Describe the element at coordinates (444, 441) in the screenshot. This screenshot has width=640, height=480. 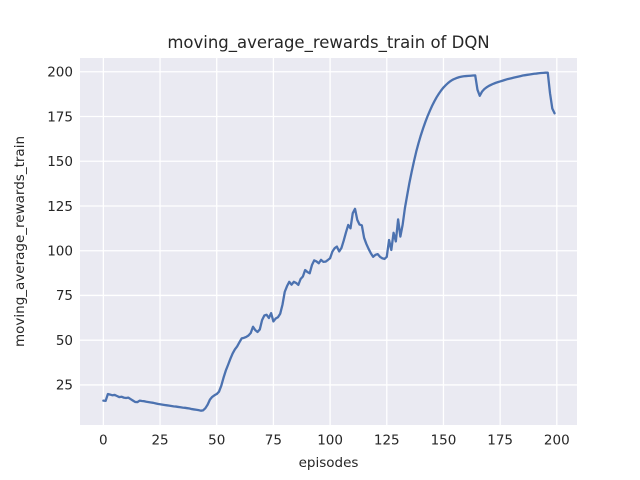
I see `x-tick-label: 150` at that location.